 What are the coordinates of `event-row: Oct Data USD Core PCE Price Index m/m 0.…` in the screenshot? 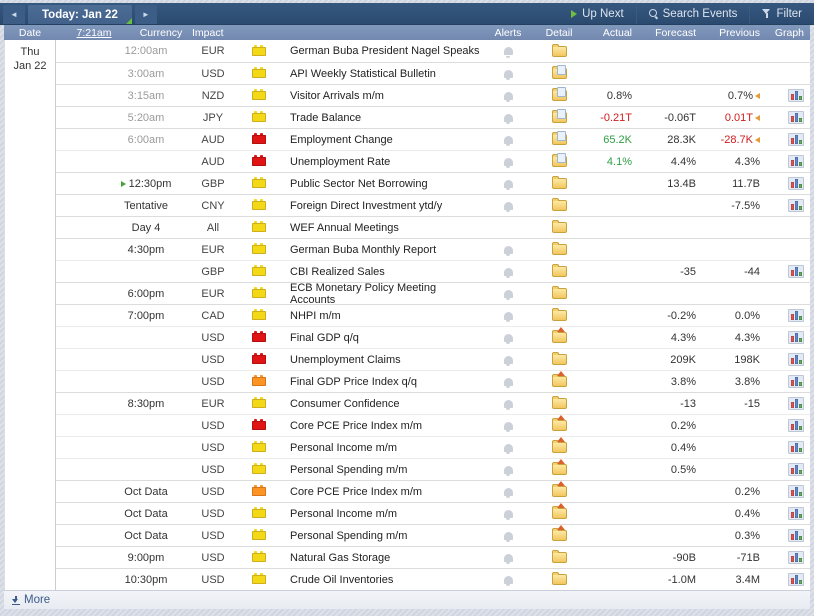 It's located at (433, 491).